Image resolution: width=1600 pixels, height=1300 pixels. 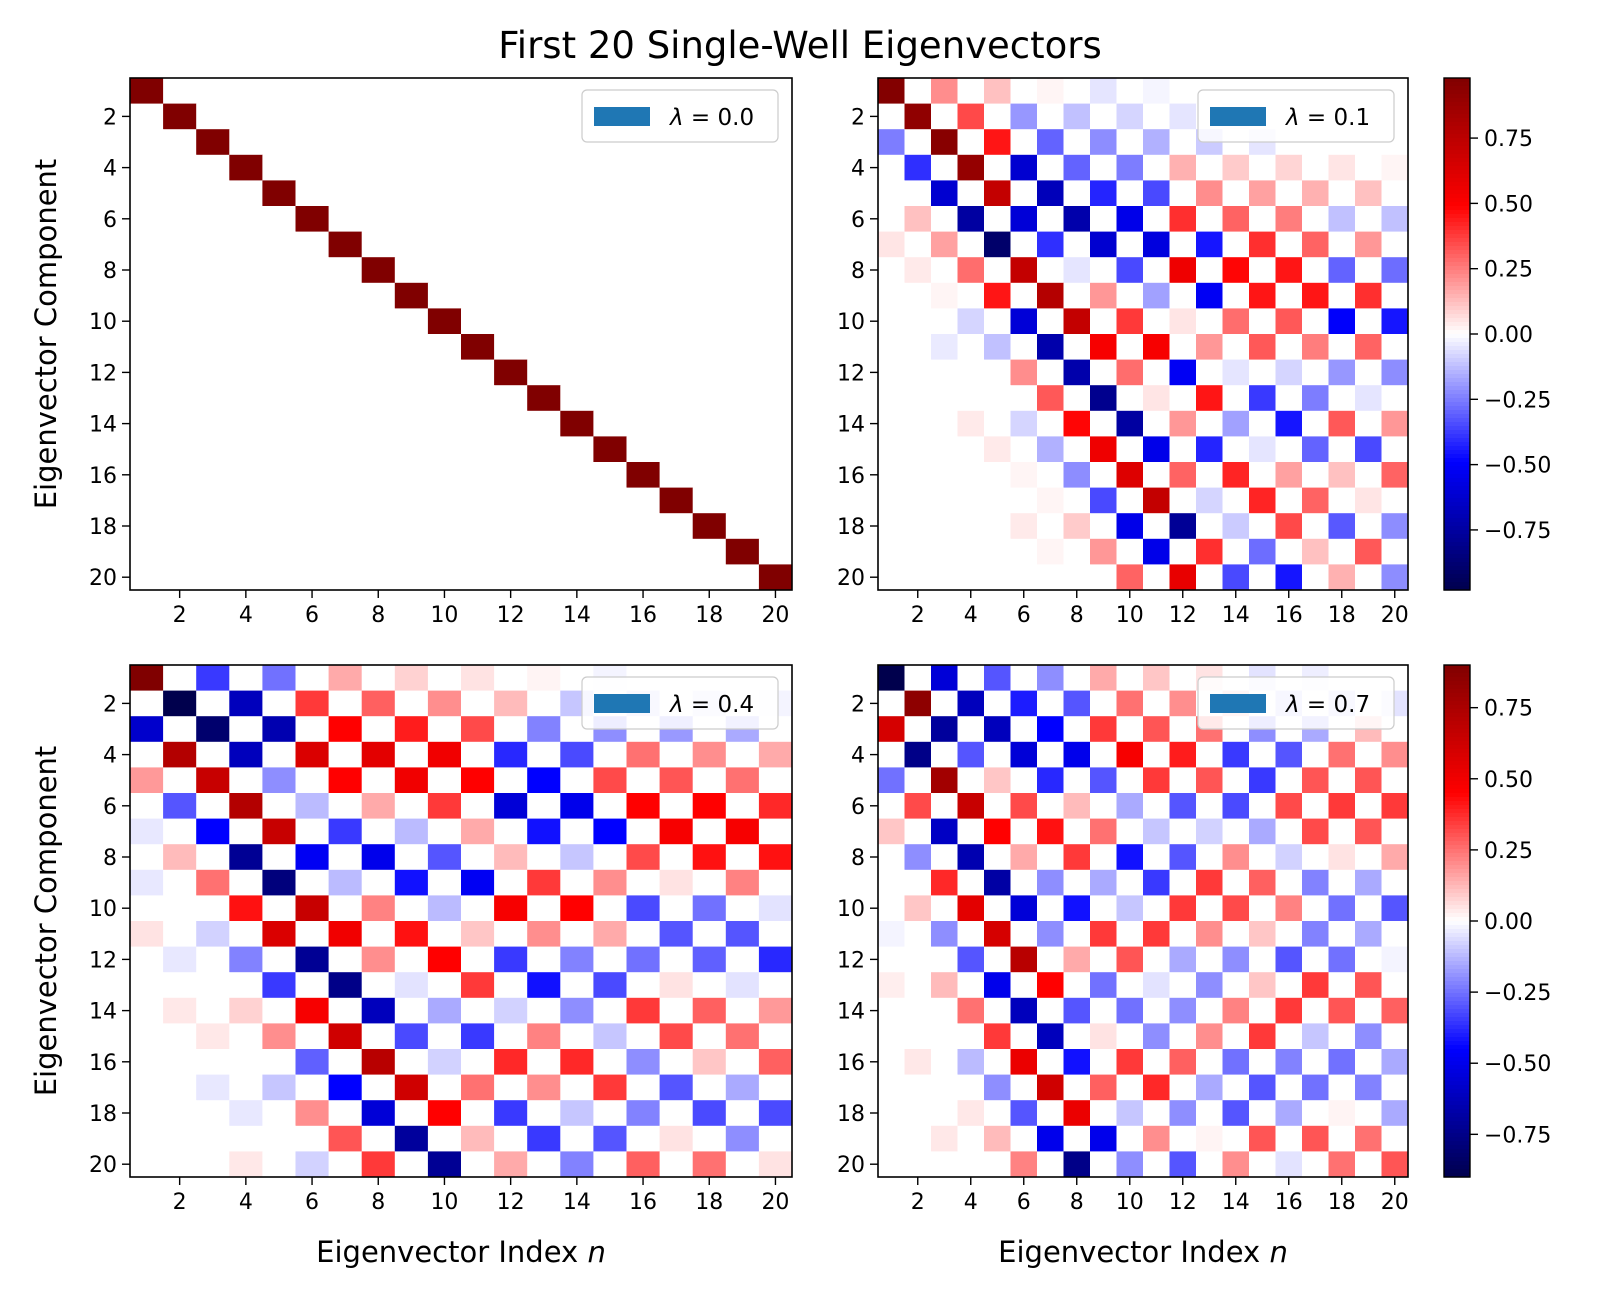 What do you see at coordinates (680, 703) in the screenshot?
I see `legend-box` at bounding box center [680, 703].